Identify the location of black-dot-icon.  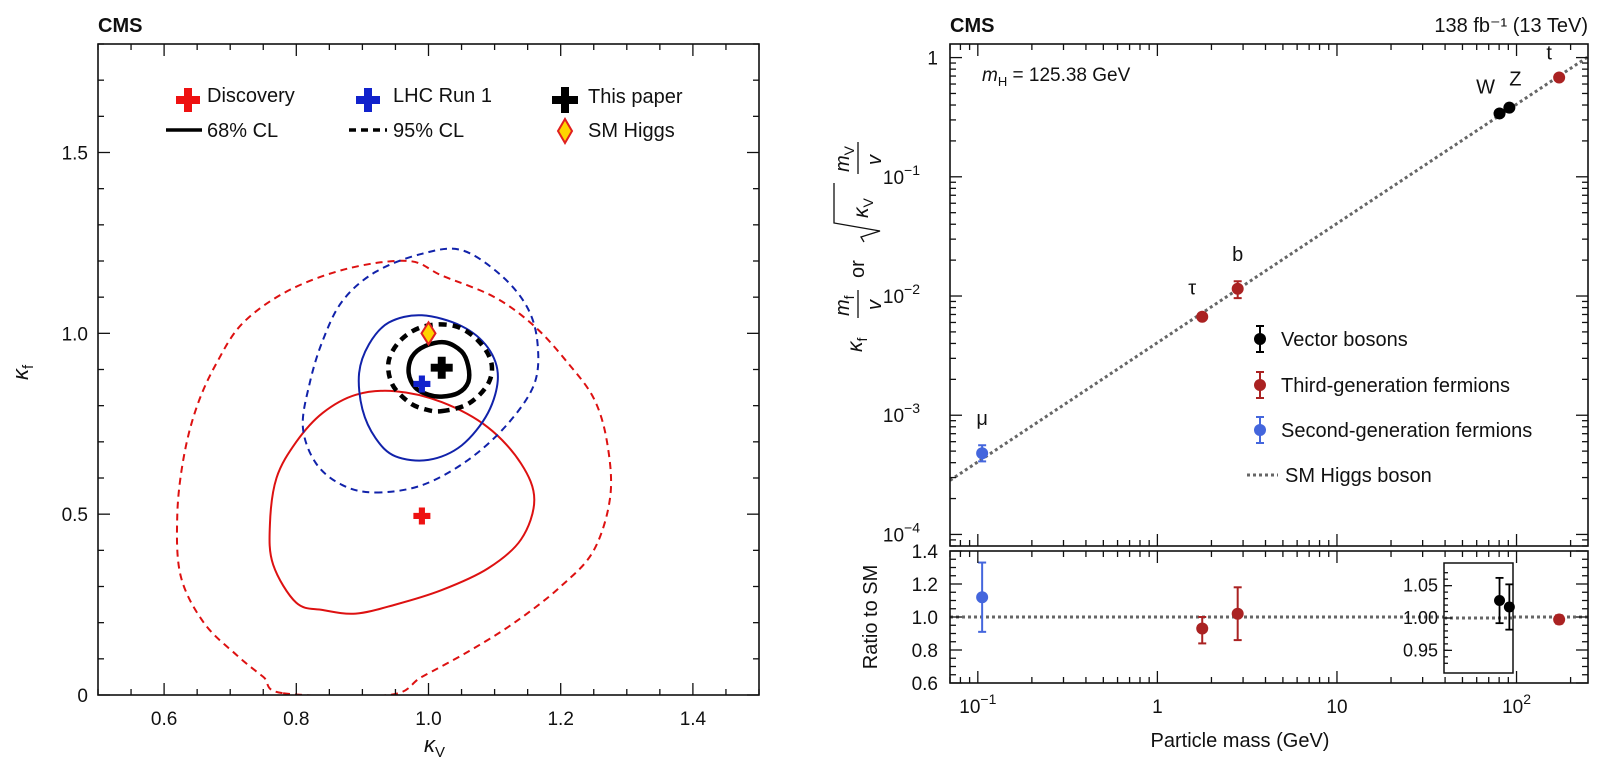
(1260, 339).